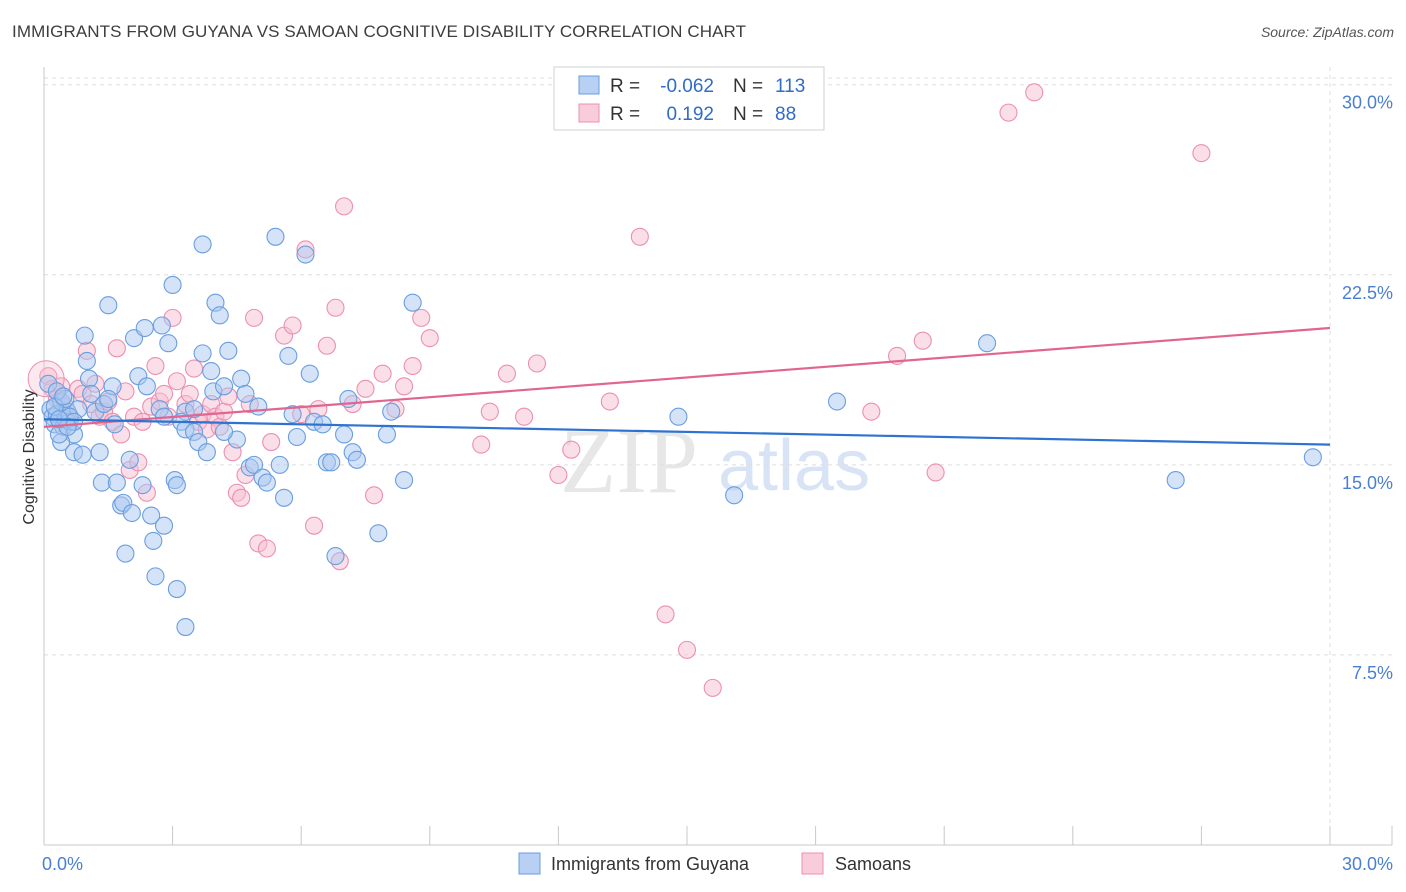  I want to click on series-legend: Immigrants from Guyana Samoans, so click(714, 863).